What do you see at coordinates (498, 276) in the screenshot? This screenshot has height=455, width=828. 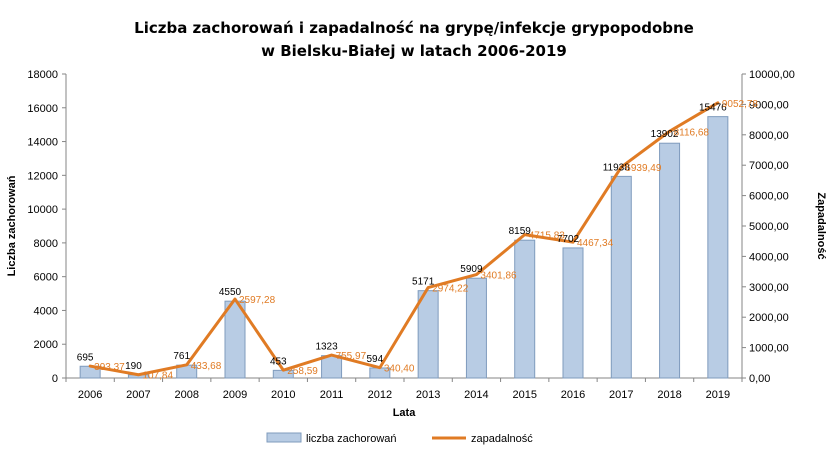 I see `line-value-label: 3401,86` at bounding box center [498, 276].